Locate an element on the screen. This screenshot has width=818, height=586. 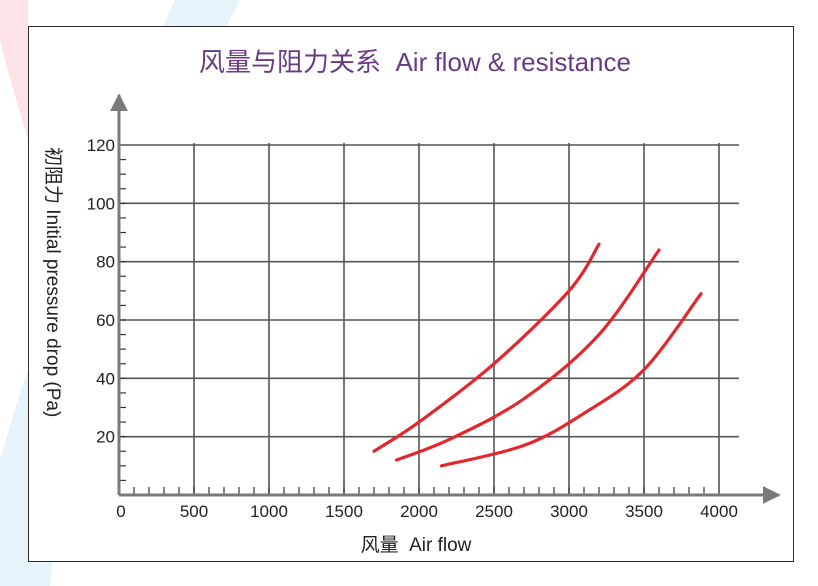
y-tick-label: 100 is located at coordinates (101, 203).